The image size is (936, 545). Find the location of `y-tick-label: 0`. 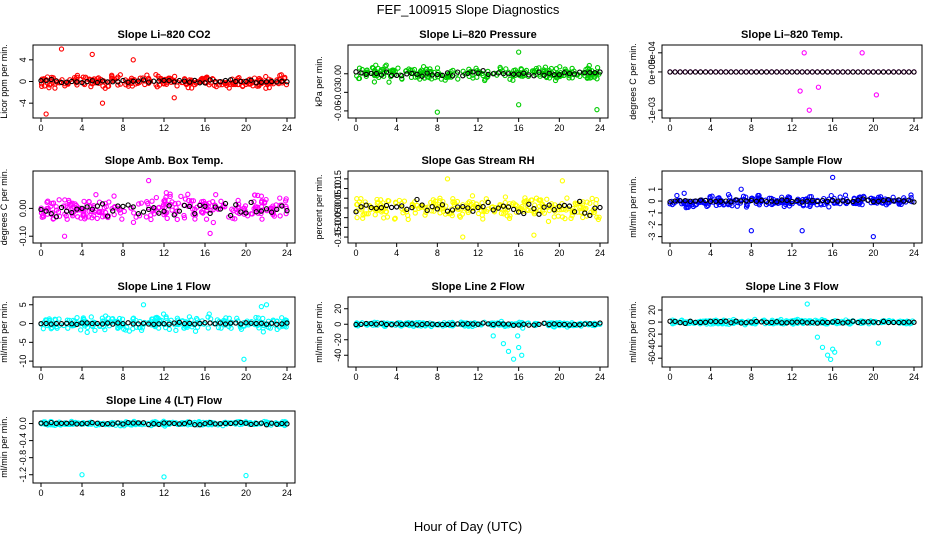

y-tick-label: 0 is located at coordinates (23, 323).